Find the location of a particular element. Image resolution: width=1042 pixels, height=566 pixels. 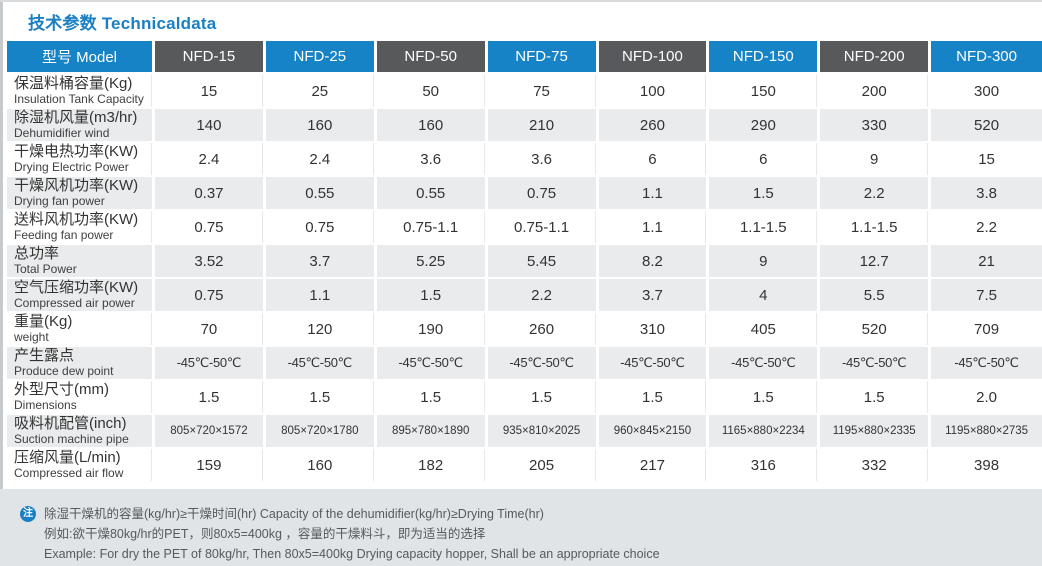

cell-value: 21 is located at coordinates (986, 262).